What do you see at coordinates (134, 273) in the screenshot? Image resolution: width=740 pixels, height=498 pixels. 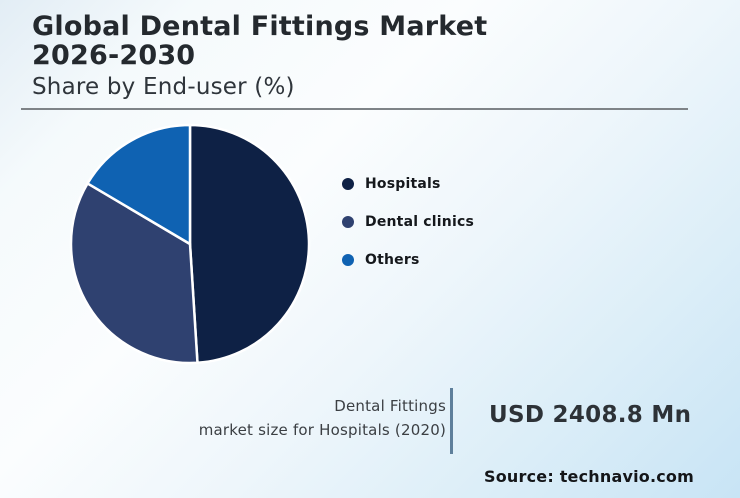 I see `pie-slice-dental-clinics` at bounding box center [134, 273].